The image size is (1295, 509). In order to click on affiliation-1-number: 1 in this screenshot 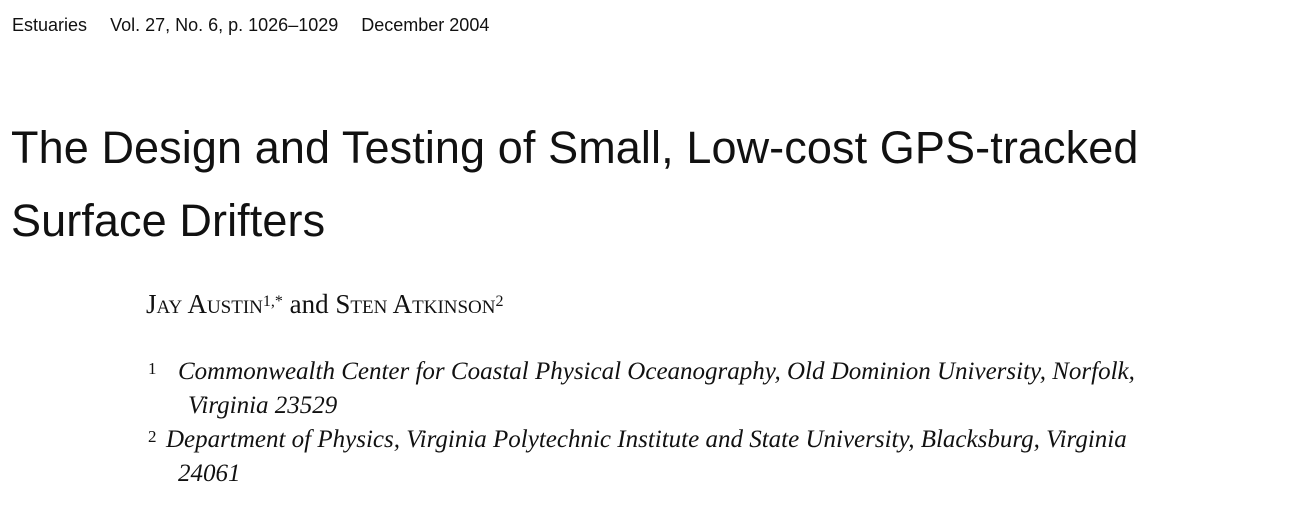, I will do `click(152, 368)`.